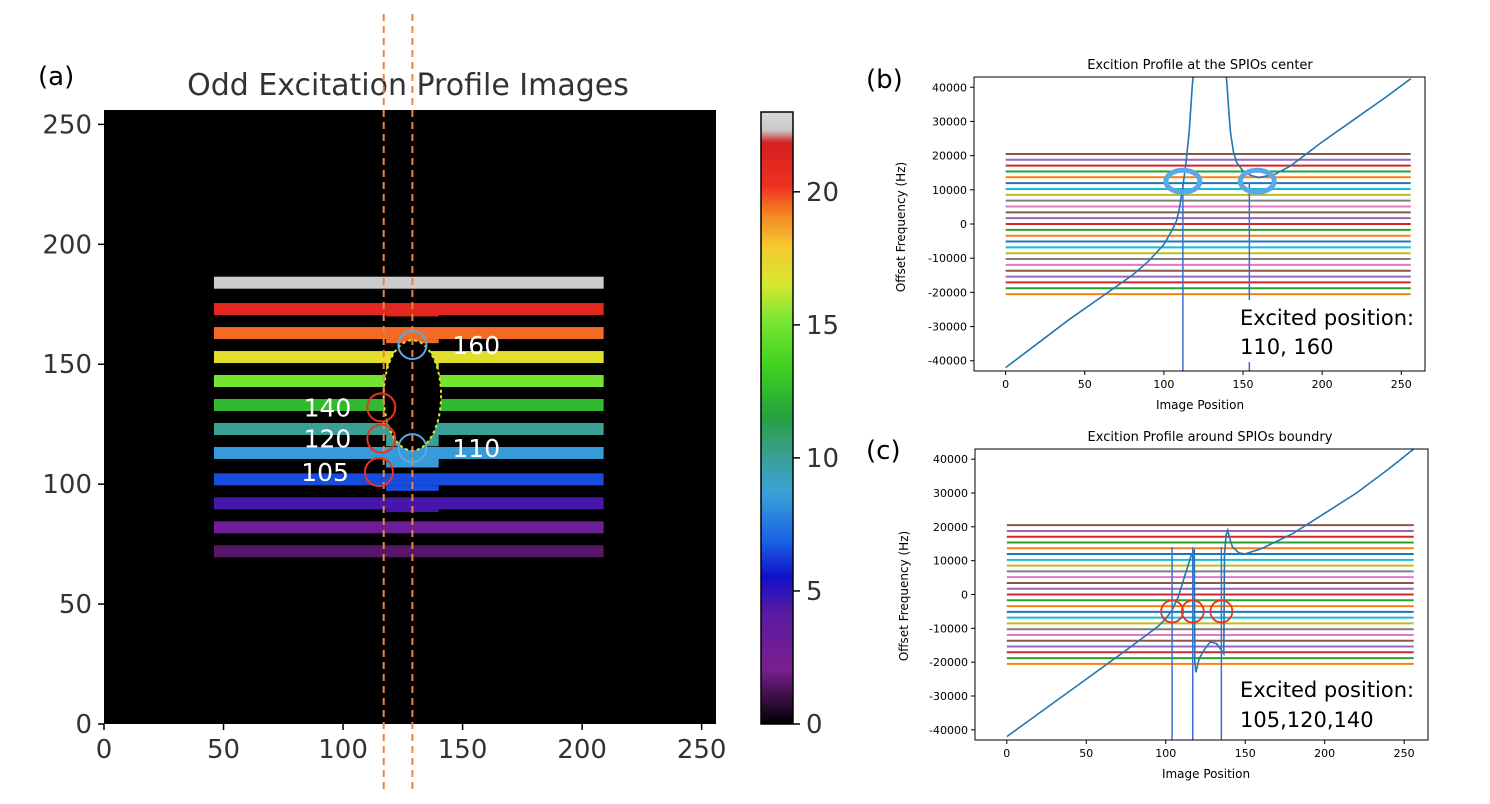 The height and width of the screenshot is (804, 1490). Describe the element at coordinates (904, 596) in the screenshot. I see `panel-c-ylabel: Offset Frequency (Hz)` at that location.